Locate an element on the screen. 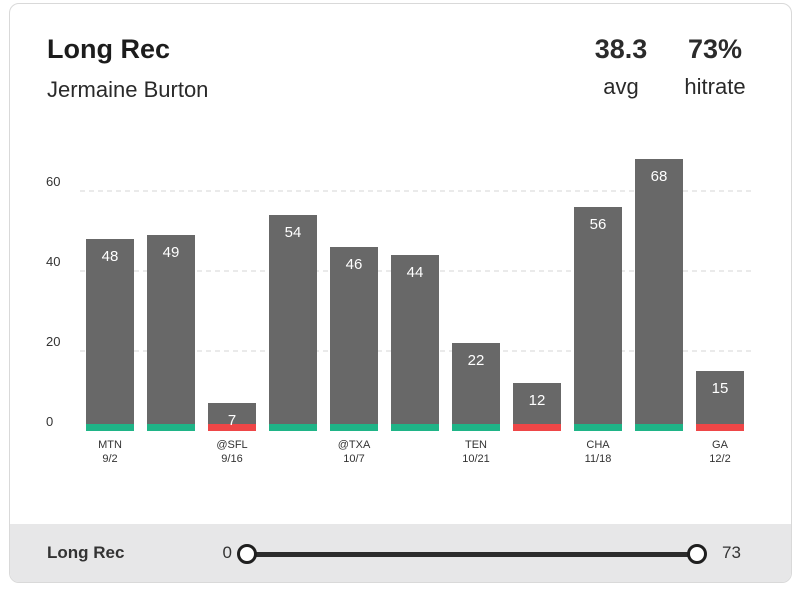 The image size is (798, 594). y-tick-label: 60 is located at coordinates (53, 181).